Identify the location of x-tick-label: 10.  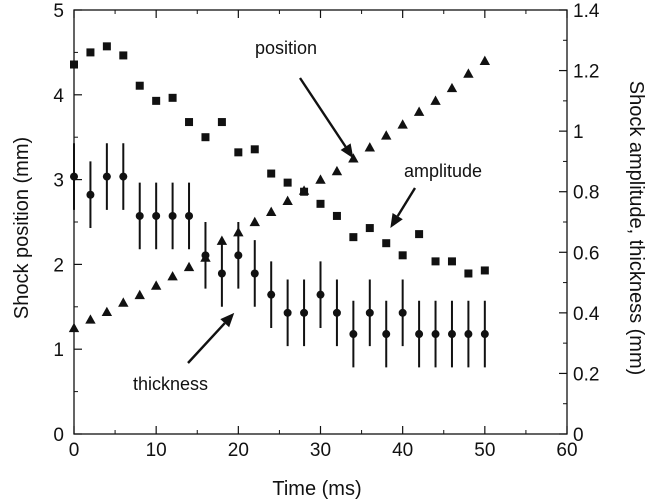
(156, 450).